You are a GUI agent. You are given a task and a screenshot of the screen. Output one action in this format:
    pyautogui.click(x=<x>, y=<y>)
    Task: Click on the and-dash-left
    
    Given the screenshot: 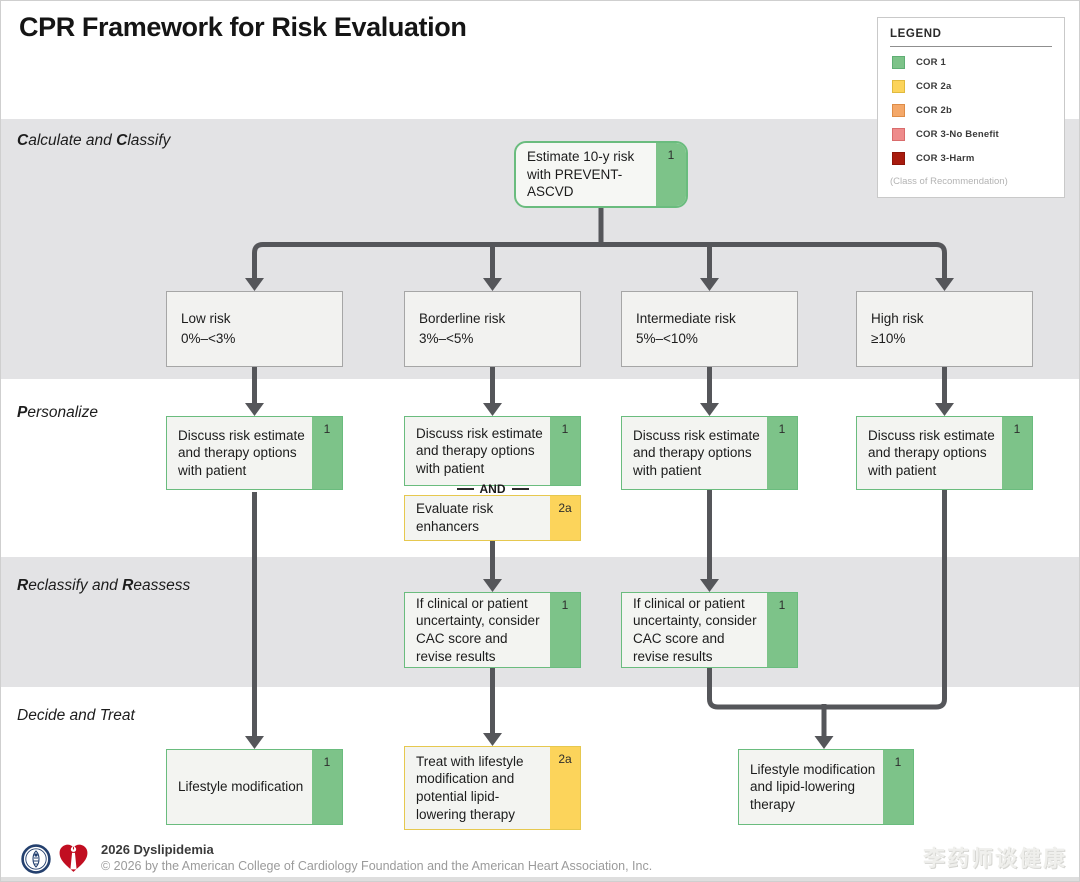 What is the action you would take?
    pyautogui.click(x=465, y=489)
    